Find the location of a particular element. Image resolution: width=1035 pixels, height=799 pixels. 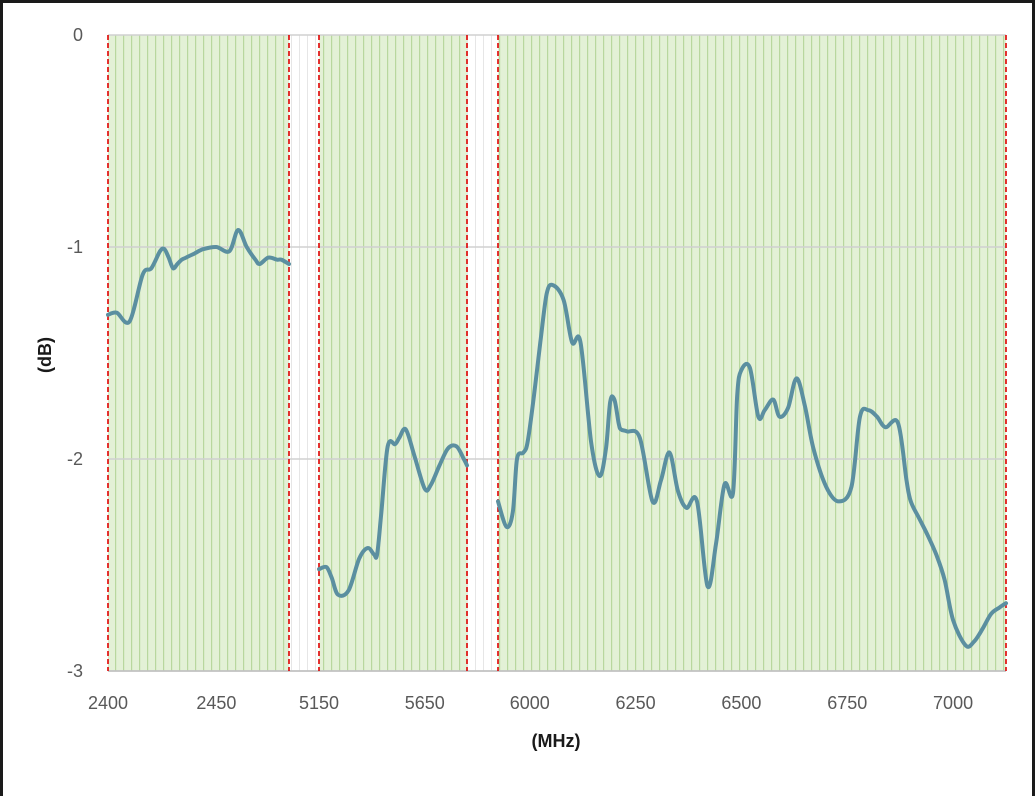

x-tick-label: 6500 is located at coordinates (741, 703).